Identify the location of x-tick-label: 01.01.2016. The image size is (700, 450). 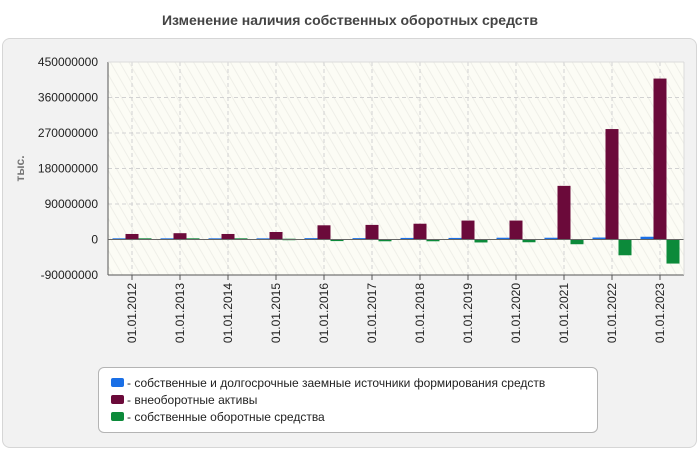
(324, 313).